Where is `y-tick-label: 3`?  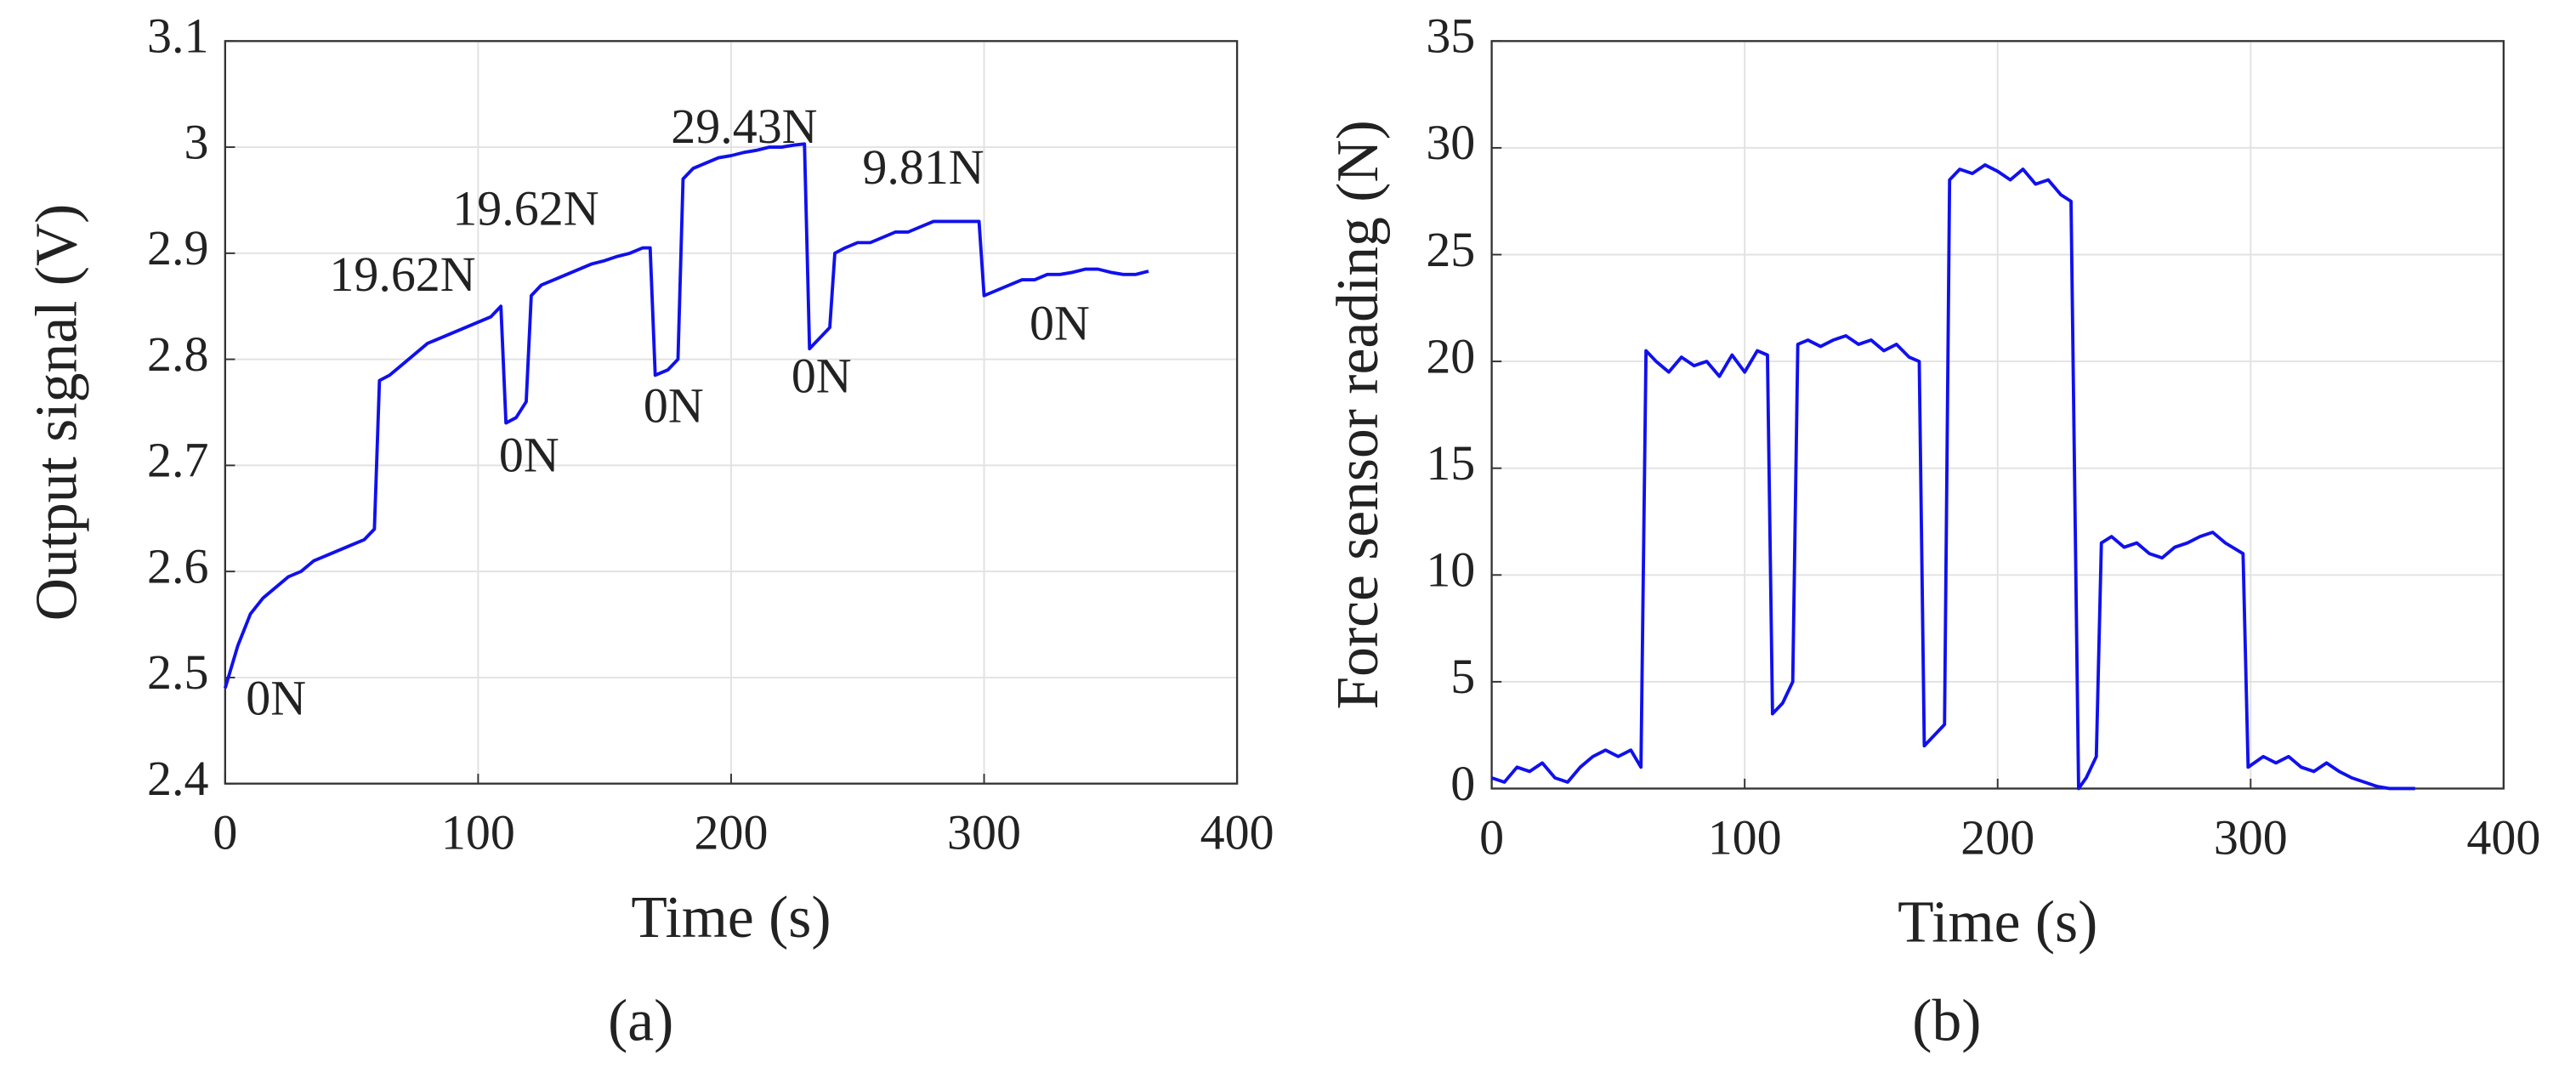 y-tick-label: 3 is located at coordinates (197, 141).